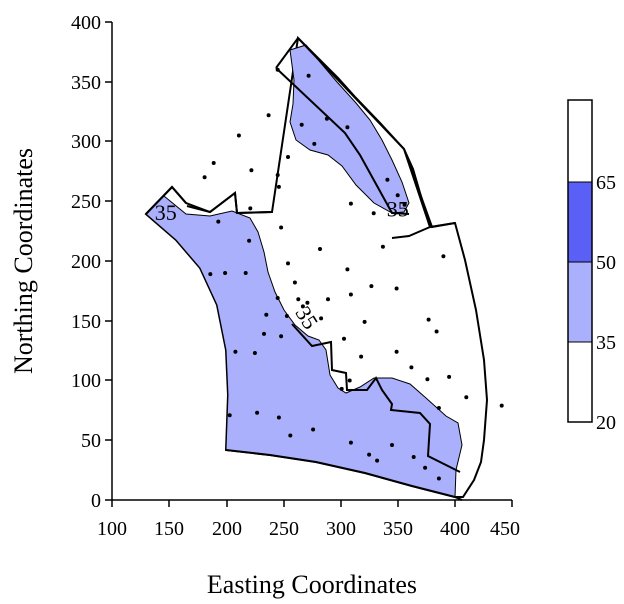 The image size is (624, 604). What do you see at coordinates (86, 262) in the screenshot?
I see `y-tick-label: 200` at bounding box center [86, 262].